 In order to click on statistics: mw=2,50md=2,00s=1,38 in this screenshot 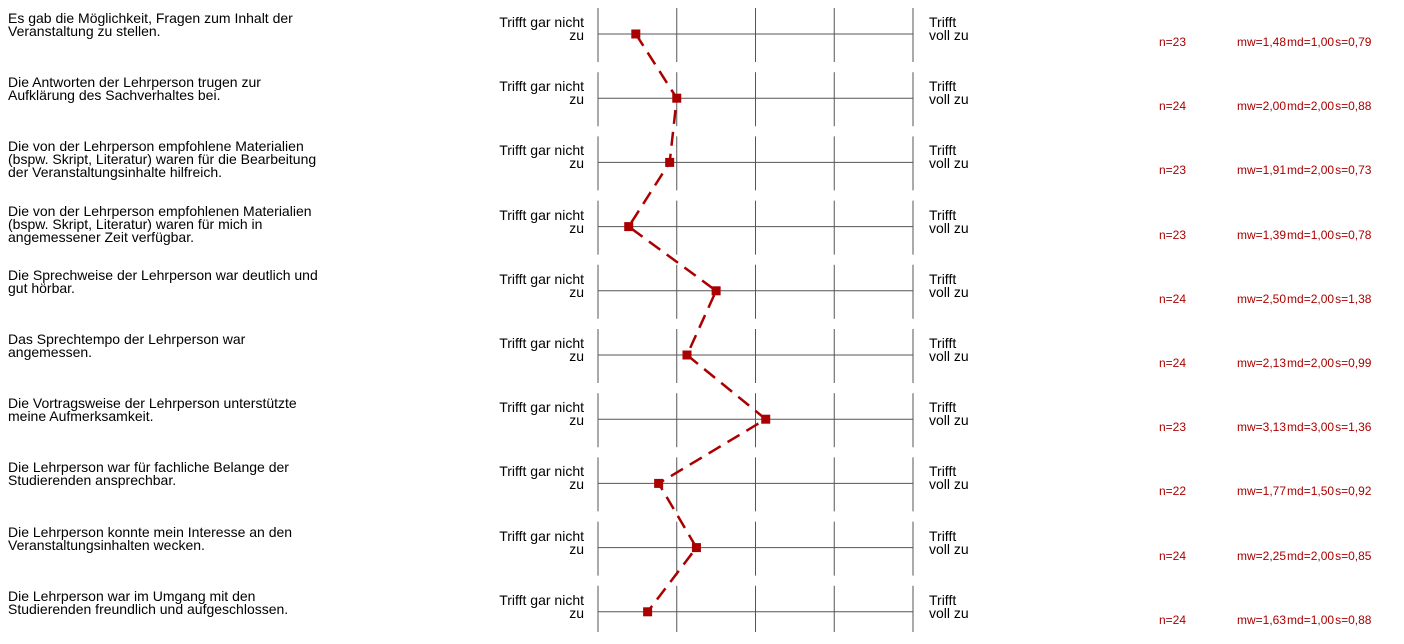, I will do `click(1304, 299)`.